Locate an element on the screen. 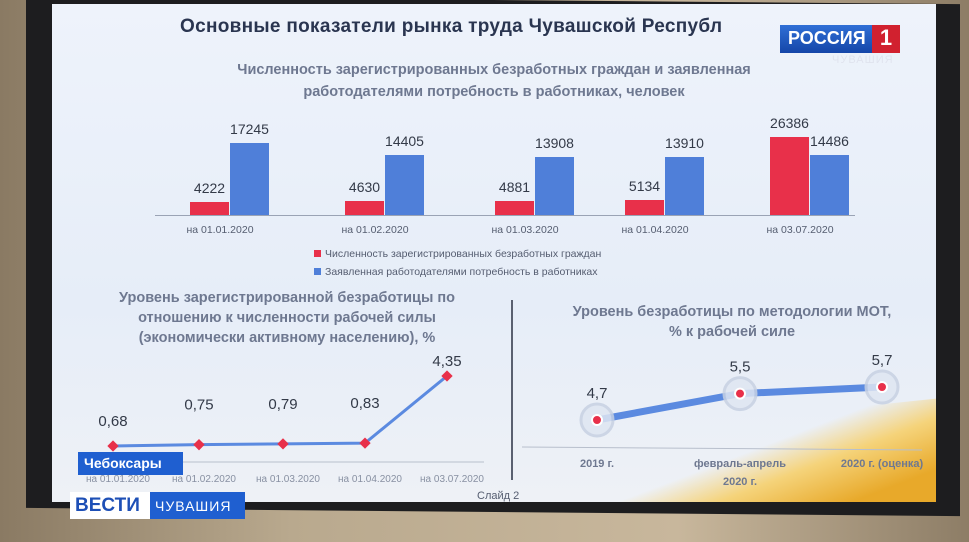 This screenshot has height=542, width=969. category-label: 2019 г. is located at coordinates (597, 464).